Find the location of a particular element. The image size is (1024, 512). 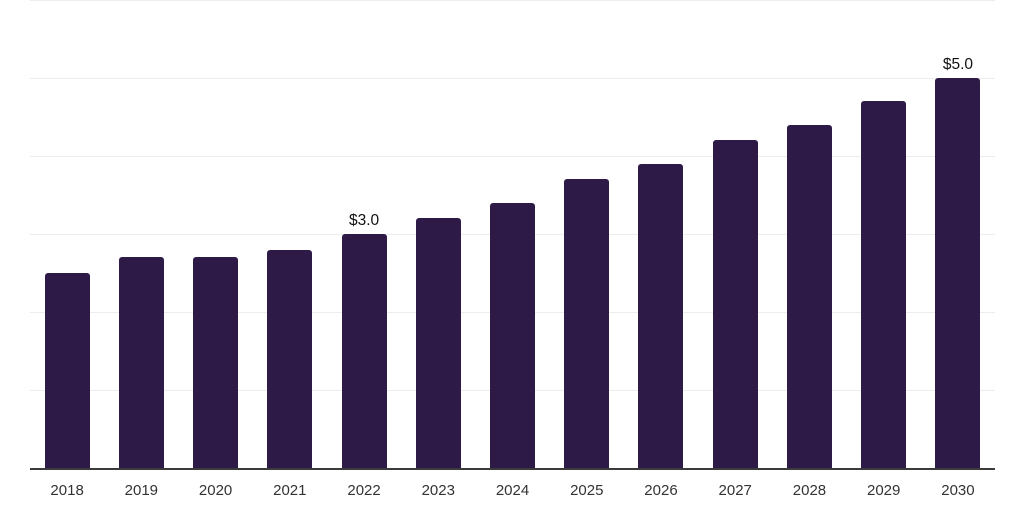

bar-group-2023 is located at coordinates (438, 234).